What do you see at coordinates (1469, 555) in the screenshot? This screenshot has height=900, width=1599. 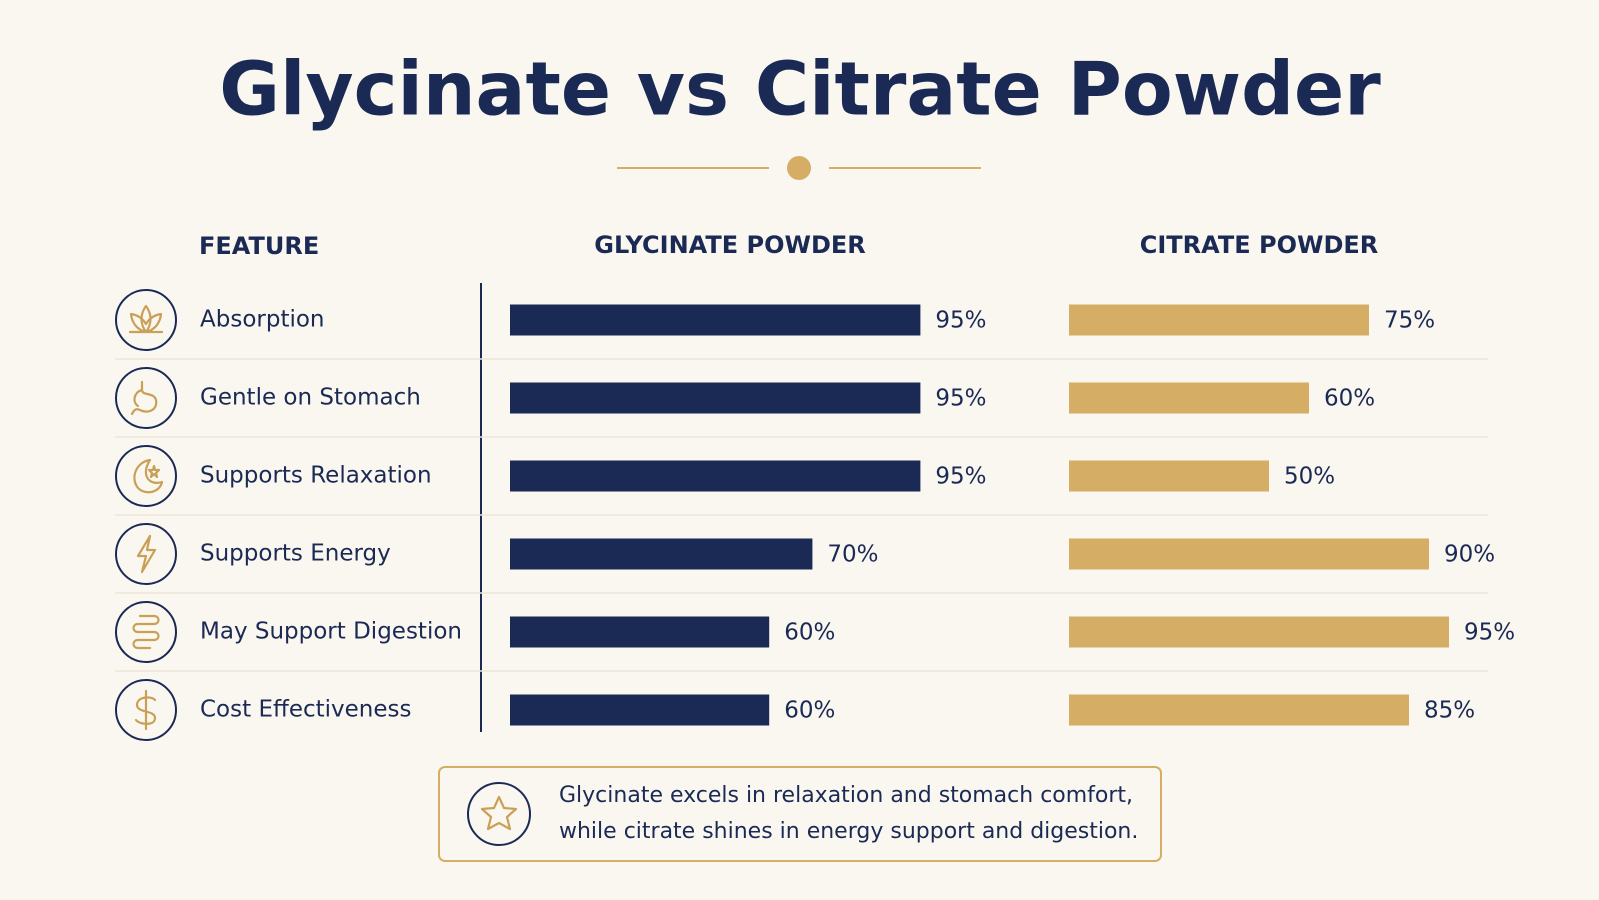 I see `value-label: 90%` at bounding box center [1469, 555].